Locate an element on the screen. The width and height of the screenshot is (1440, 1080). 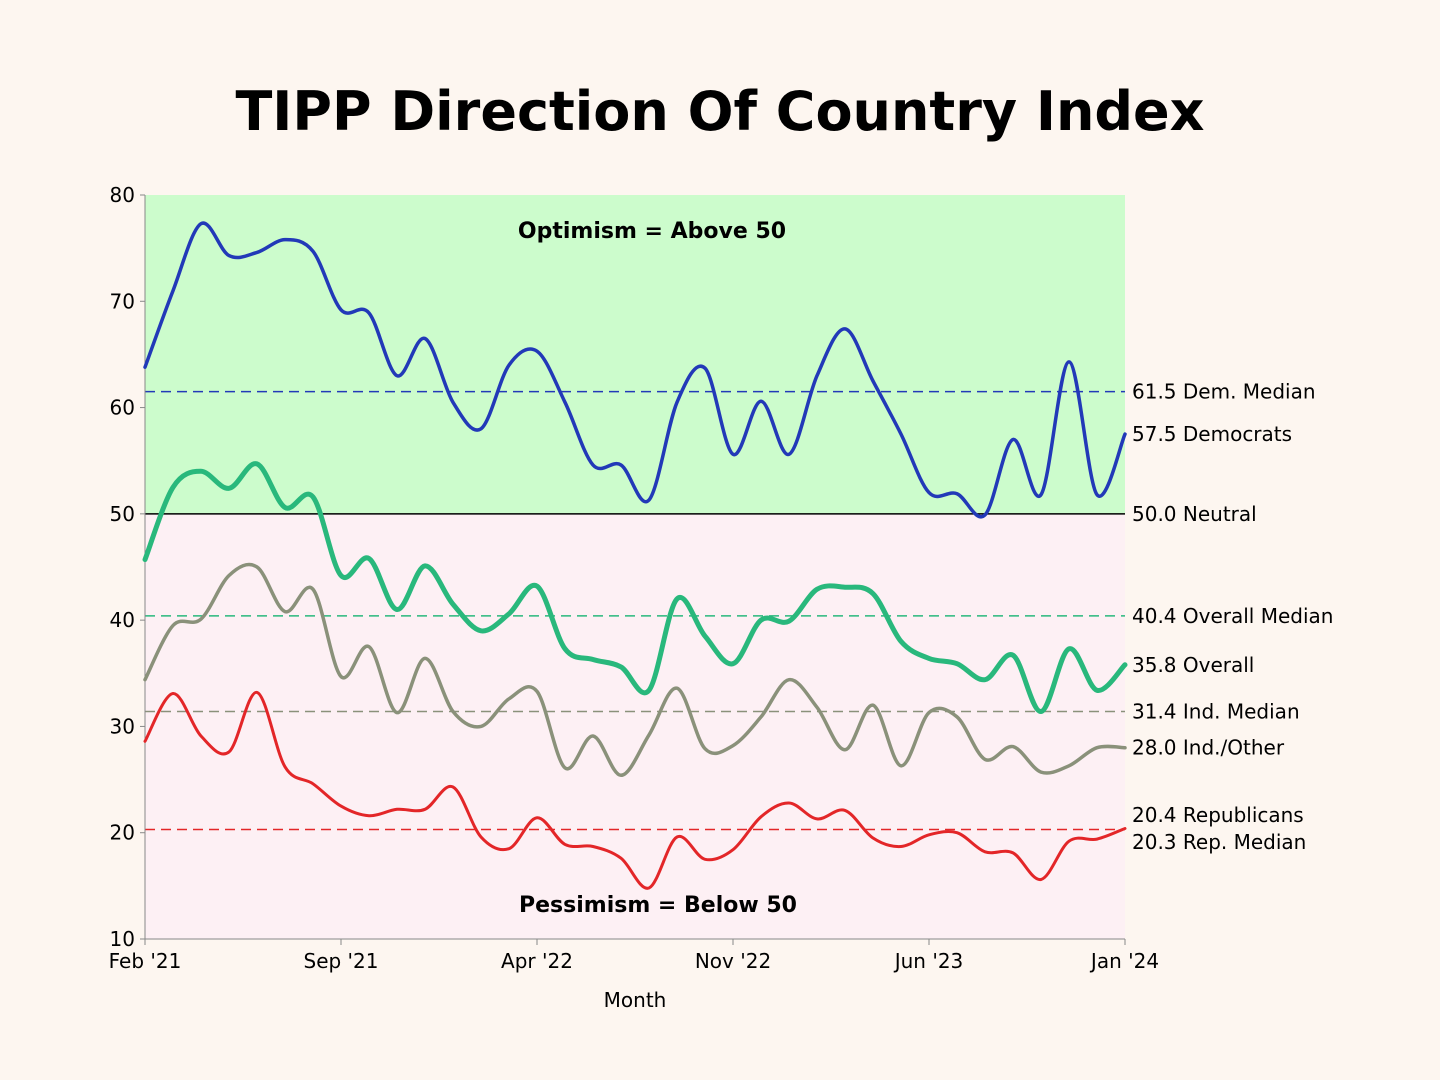
x-tick-label: Nov '22 is located at coordinates (733, 961).